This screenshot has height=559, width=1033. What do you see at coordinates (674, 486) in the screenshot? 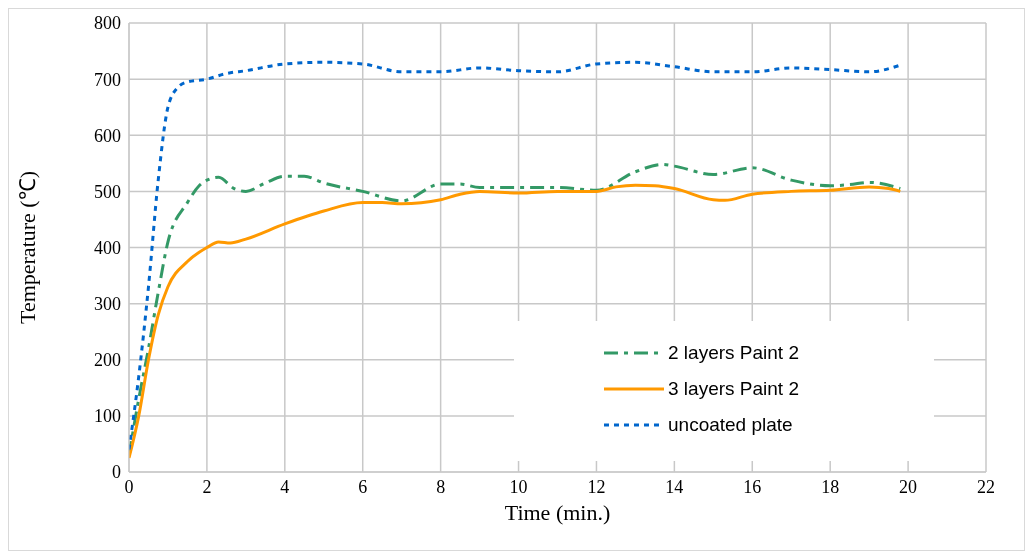
I see `x-tick-label: 14` at bounding box center [674, 486].